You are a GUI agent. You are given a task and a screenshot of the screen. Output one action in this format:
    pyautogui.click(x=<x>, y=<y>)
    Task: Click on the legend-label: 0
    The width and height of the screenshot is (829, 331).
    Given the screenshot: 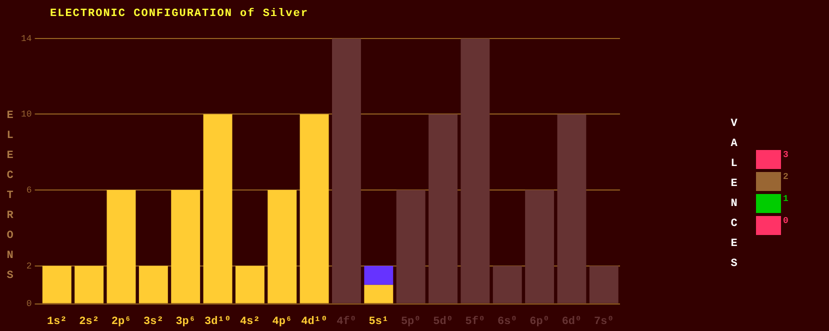 What is the action you would take?
    pyautogui.click(x=785, y=221)
    